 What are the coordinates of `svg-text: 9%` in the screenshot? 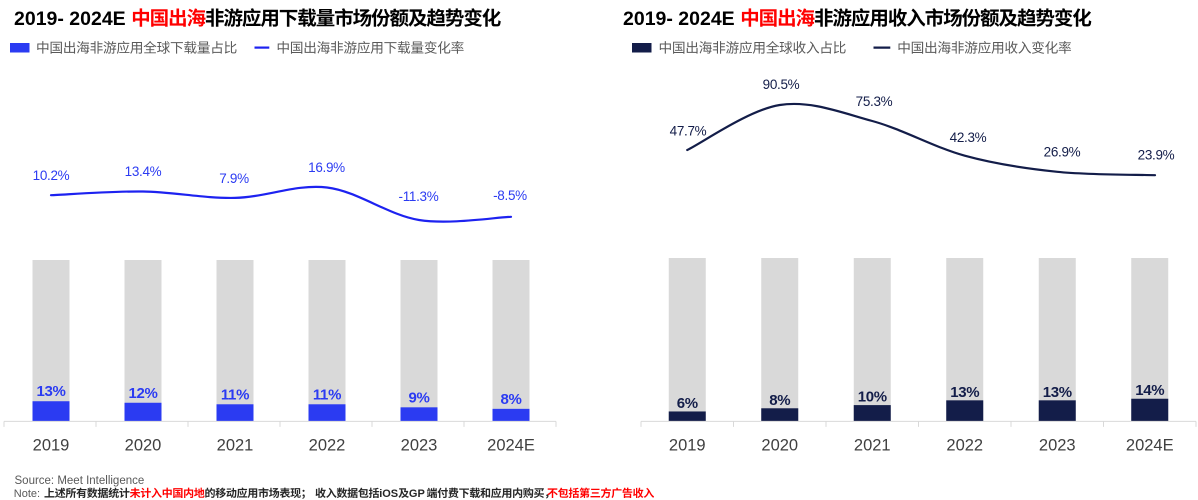 It's located at (418, 397).